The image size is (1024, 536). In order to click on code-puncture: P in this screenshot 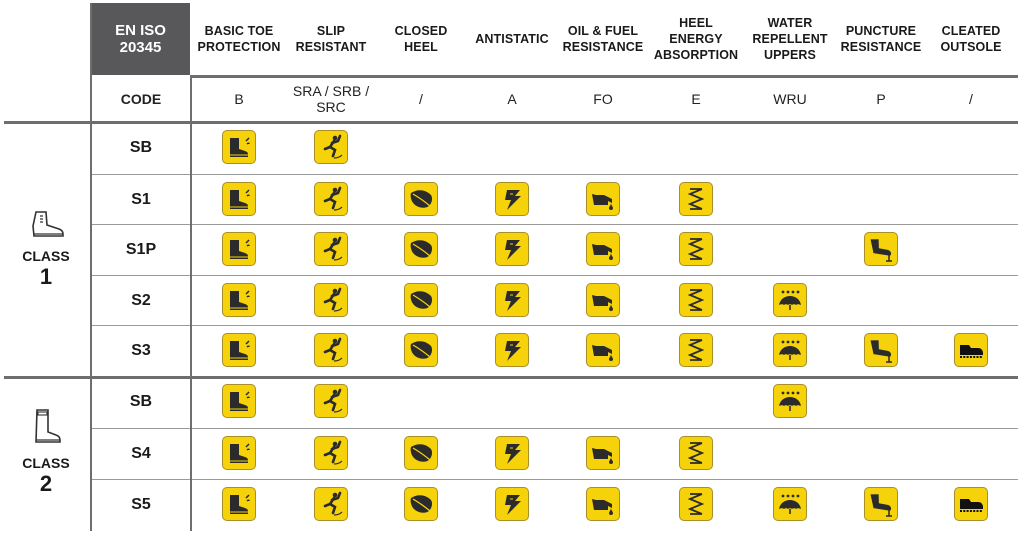, I will do `click(881, 99)`.